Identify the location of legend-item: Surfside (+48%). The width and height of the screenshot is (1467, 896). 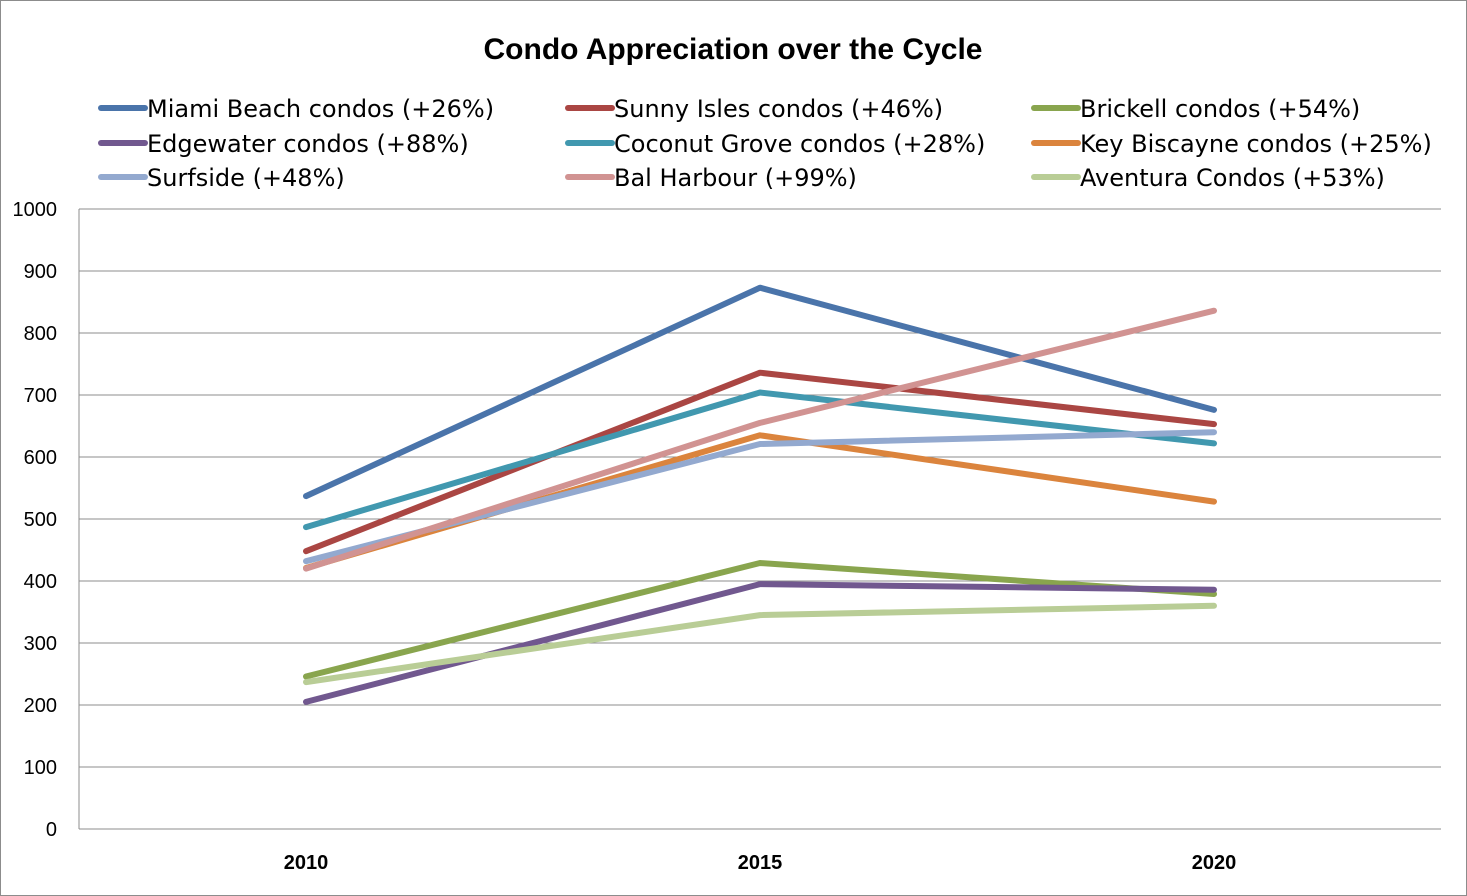
(221, 178).